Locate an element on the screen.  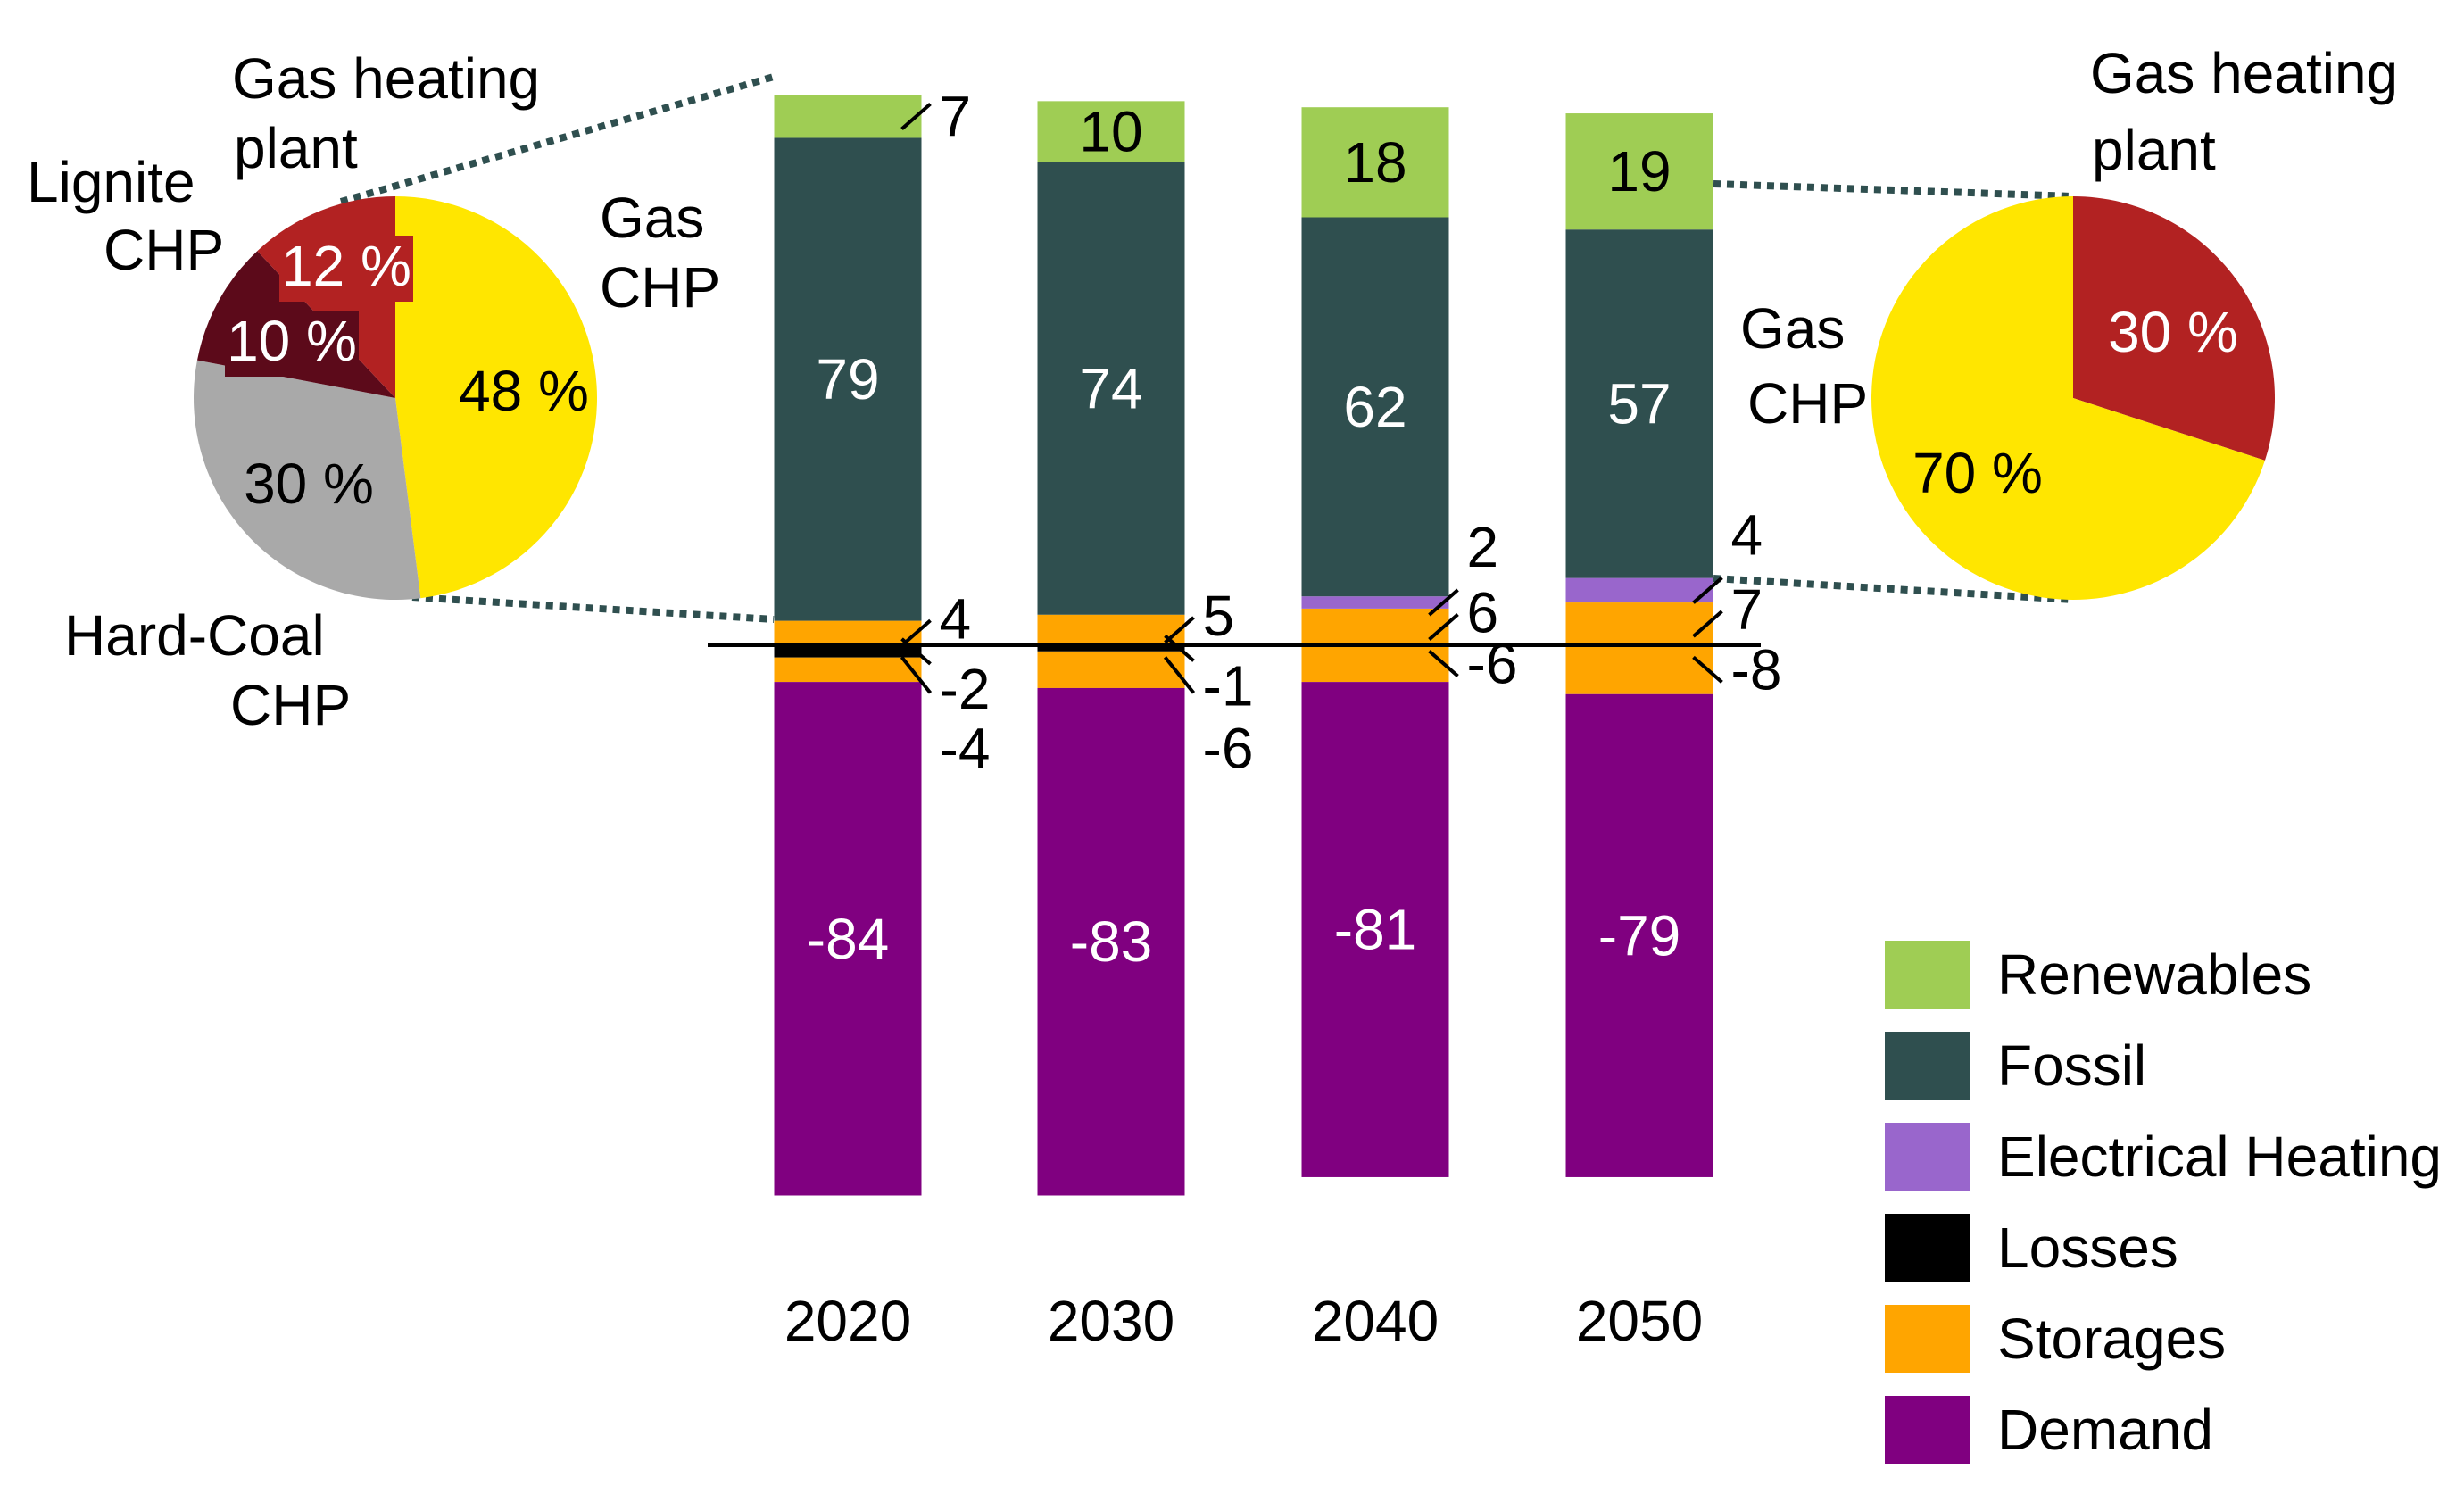
label-demand-2040: -81 is located at coordinates (1375, 930).